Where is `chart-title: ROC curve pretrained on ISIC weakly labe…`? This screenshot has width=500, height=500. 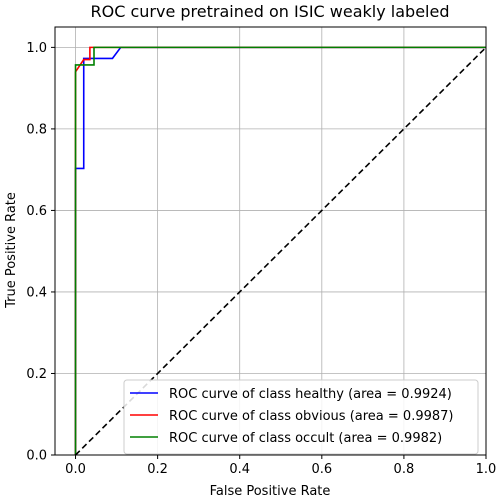
chart-title: ROC curve pretrained on ISIC weakly labe… is located at coordinates (270, 11).